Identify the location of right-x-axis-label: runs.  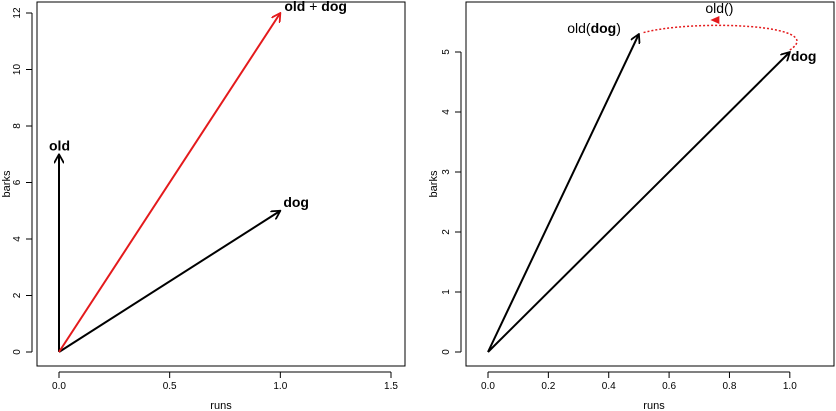
(654, 405).